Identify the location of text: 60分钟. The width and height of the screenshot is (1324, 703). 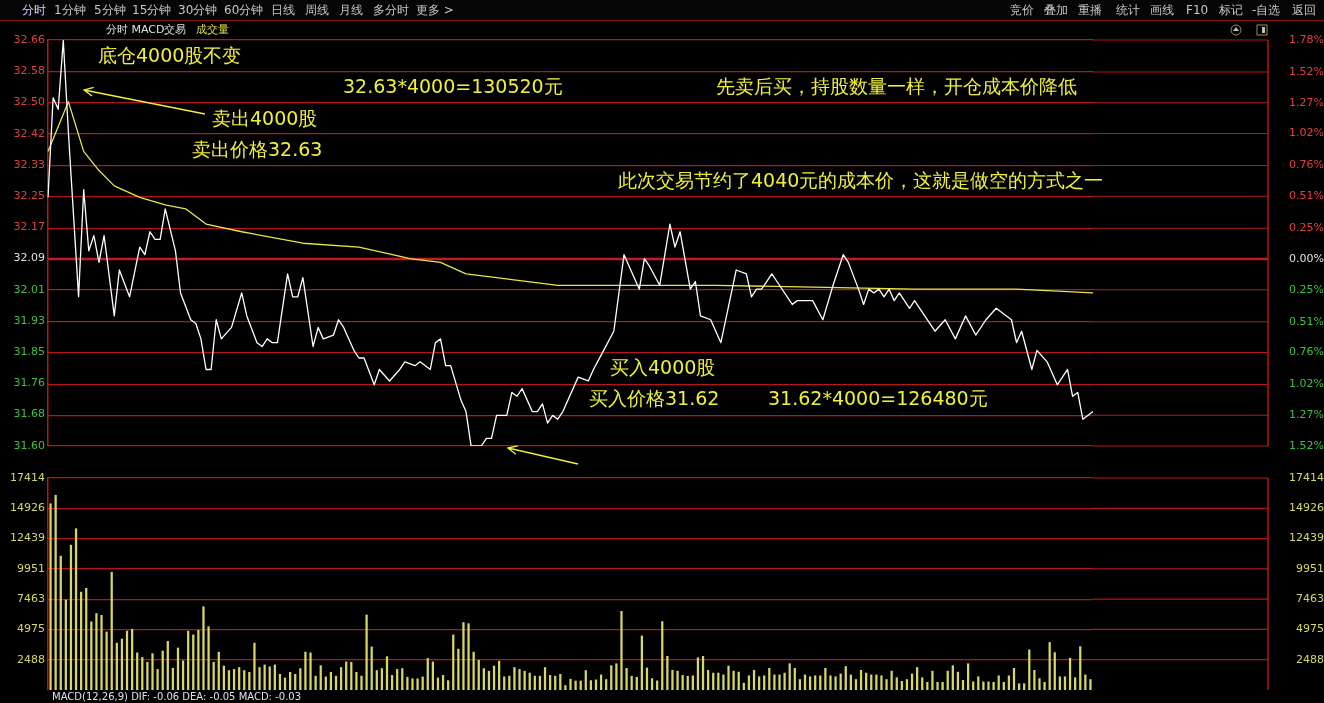
(244, 10).